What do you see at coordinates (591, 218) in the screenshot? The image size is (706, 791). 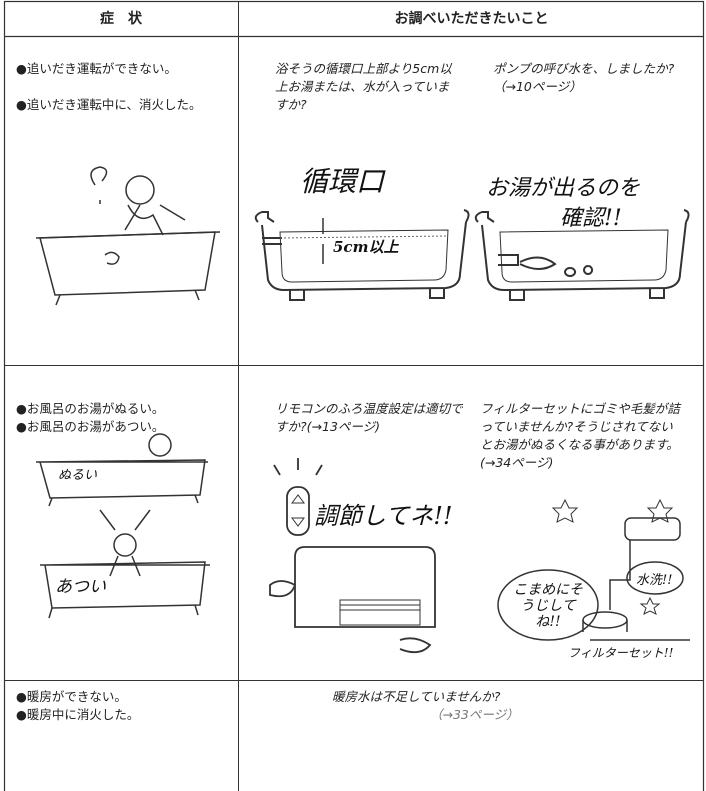 I see `illustration-label: 確認!!` at bounding box center [591, 218].